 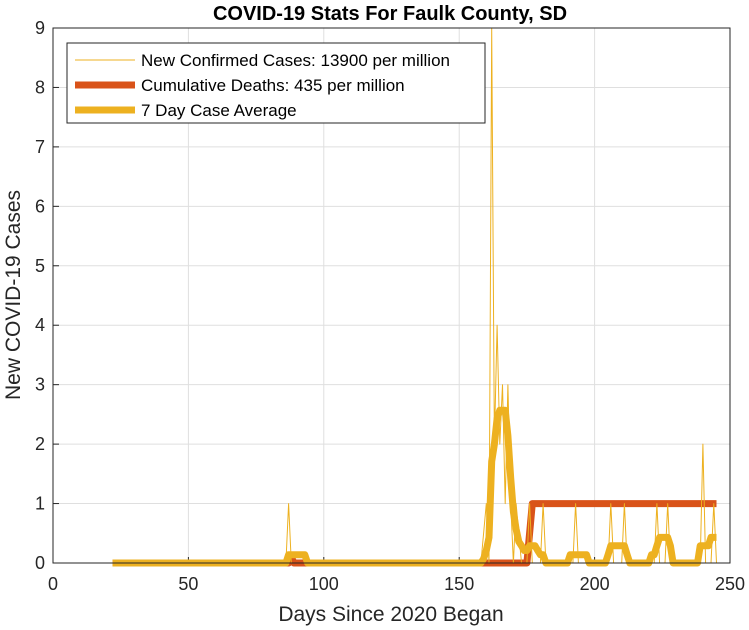 What do you see at coordinates (40, 266) in the screenshot?
I see `y-tick-label: 5` at bounding box center [40, 266].